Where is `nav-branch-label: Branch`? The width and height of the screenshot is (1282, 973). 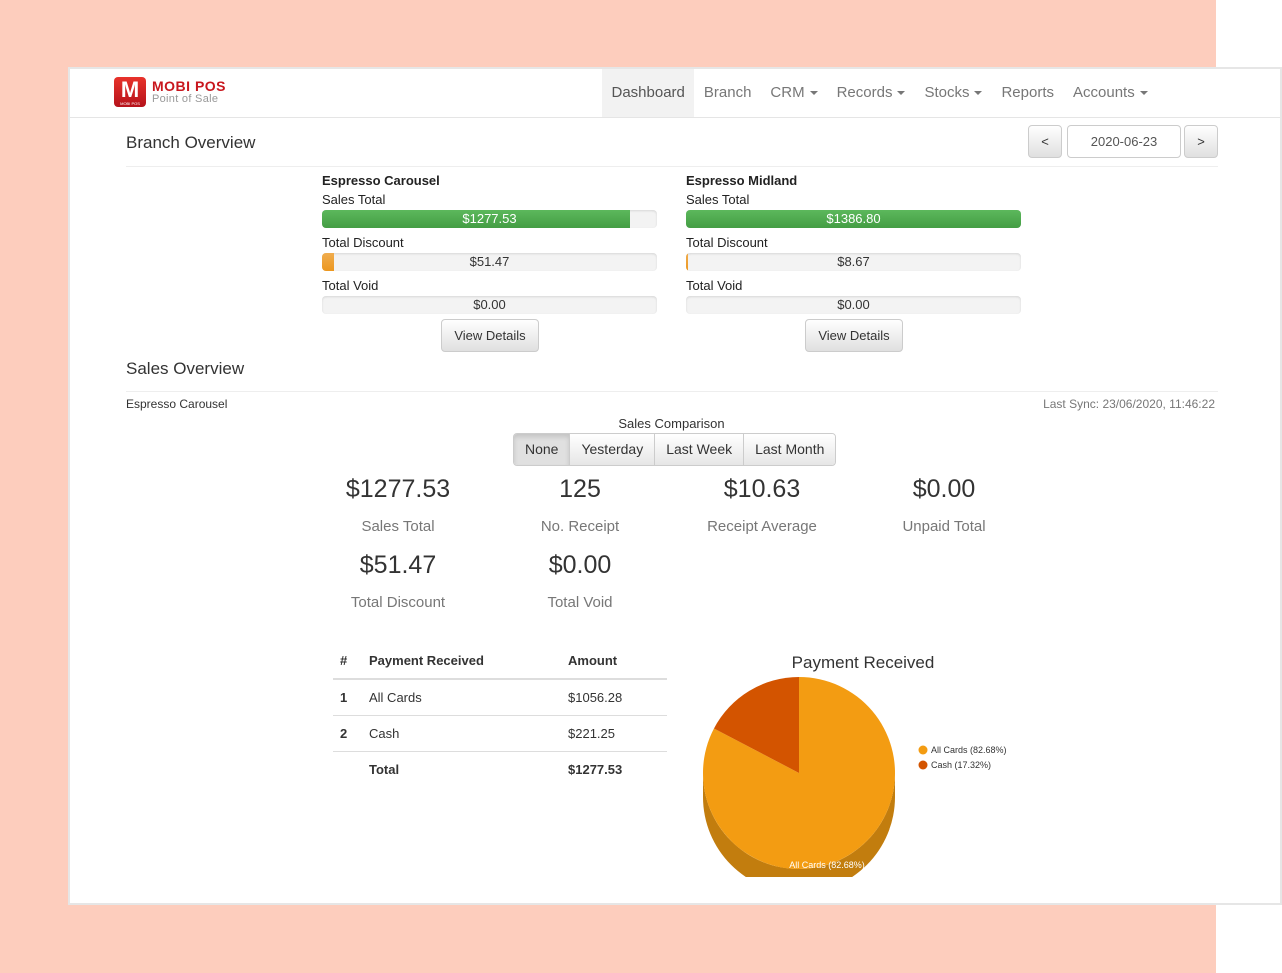 nav-branch-label: Branch is located at coordinates (727, 92).